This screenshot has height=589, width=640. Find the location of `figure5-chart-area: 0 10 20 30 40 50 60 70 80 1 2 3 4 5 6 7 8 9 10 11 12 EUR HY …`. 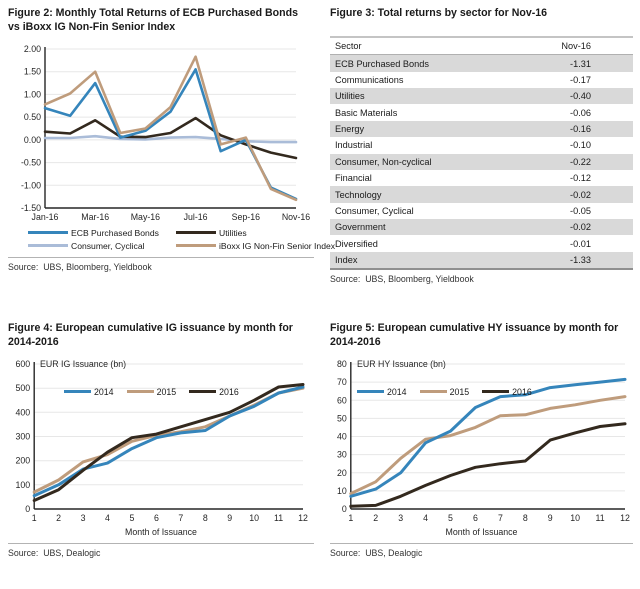

figure5-chart-area: 0 10 20 30 40 50 60 70 80 1 2 3 4 5 6 7 8 9 10 11 12 EUR HY … is located at coordinates (481, 441).